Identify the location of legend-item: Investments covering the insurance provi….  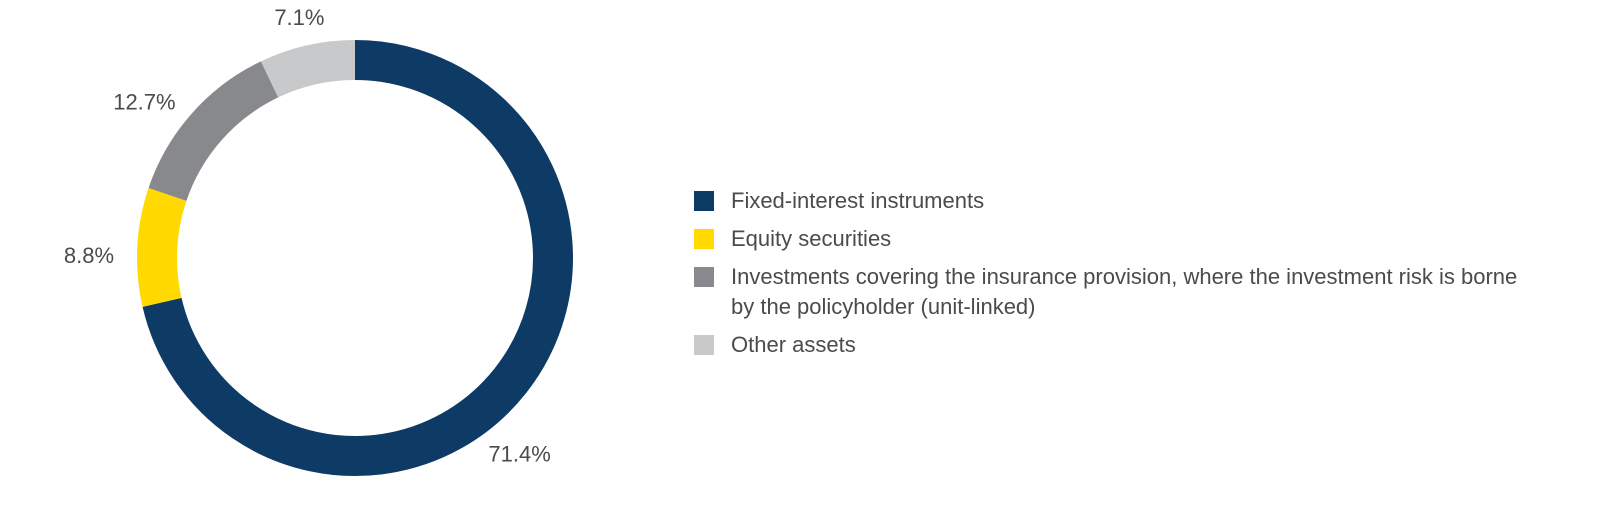
(1112, 292).